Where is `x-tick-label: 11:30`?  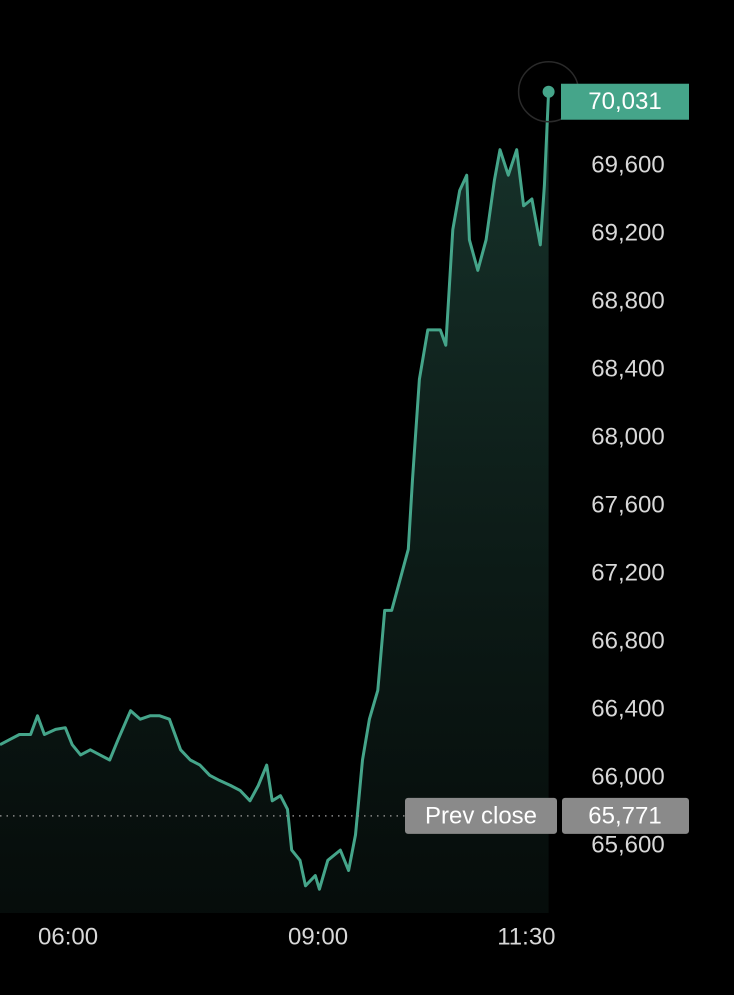 x-tick-label: 11:30 is located at coordinates (526, 936).